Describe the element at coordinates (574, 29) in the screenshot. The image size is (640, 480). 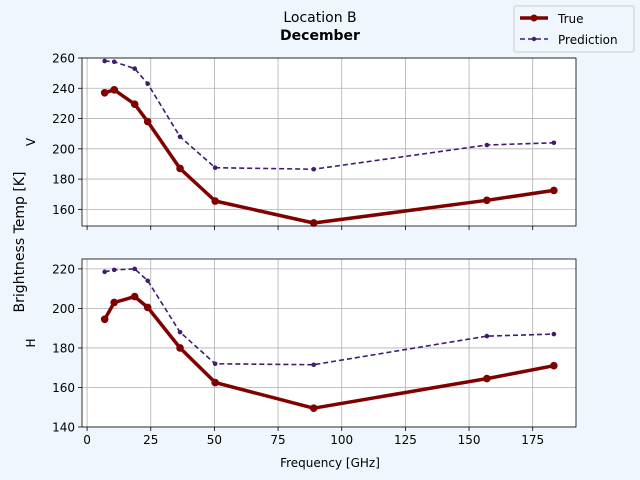
I see `legend: True Prediction` at that location.